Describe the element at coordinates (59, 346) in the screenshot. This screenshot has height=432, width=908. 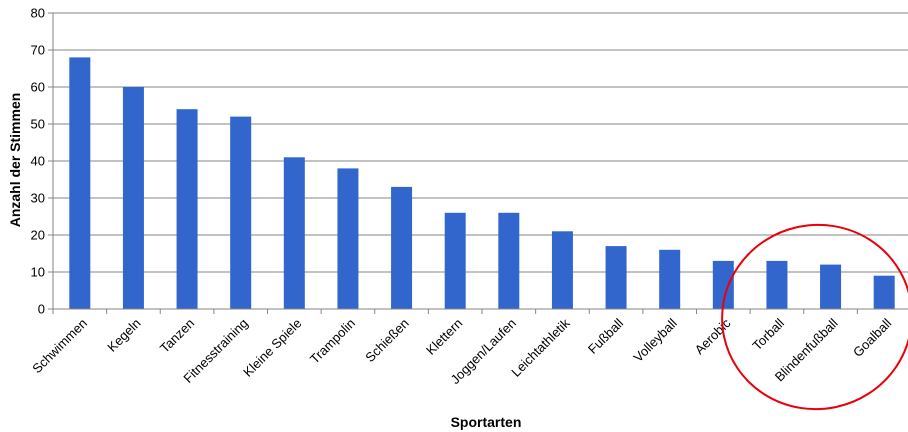
I see `x-tick-label: Schwimmen` at that location.